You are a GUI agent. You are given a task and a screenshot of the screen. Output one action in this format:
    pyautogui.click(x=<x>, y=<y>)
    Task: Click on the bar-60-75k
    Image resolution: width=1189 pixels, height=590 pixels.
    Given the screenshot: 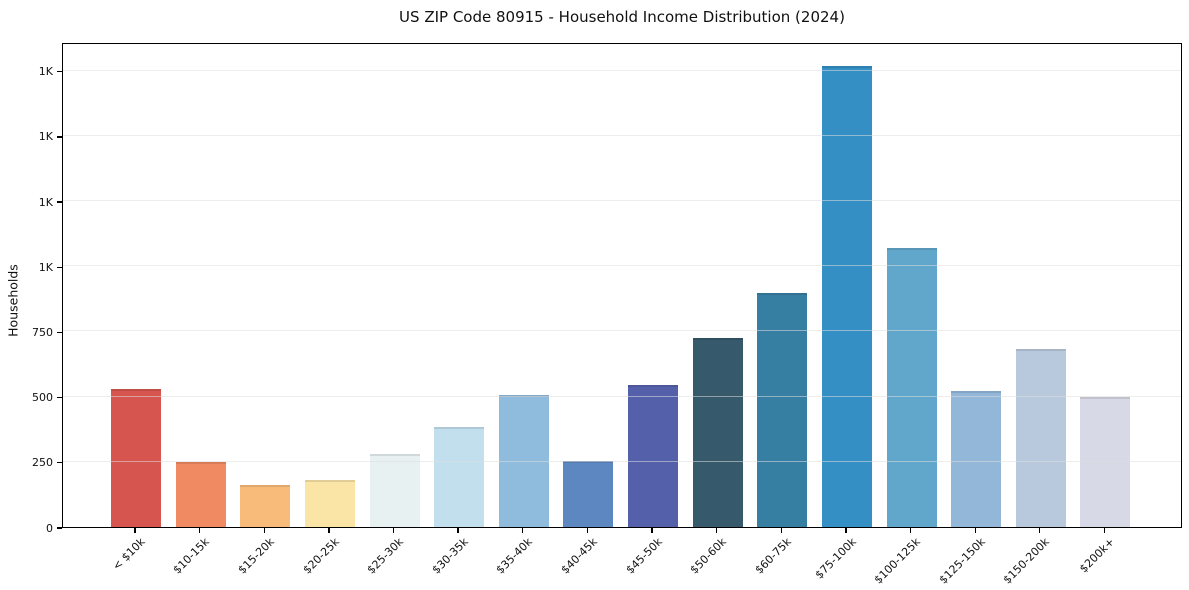 What is the action you would take?
    pyautogui.click(x=782, y=409)
    